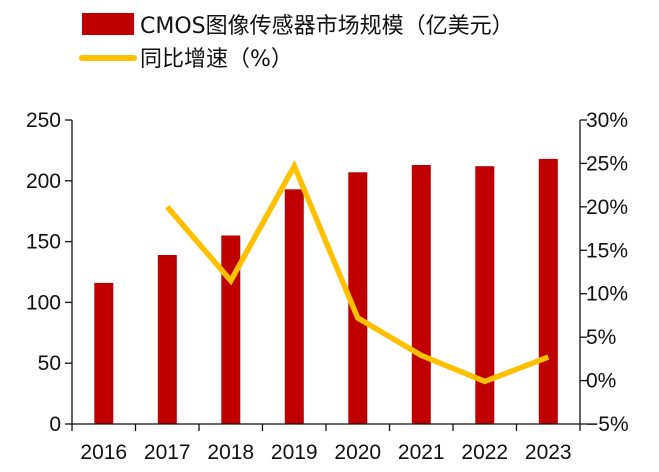  What do you see at coordinates (108, 24) in the screenshot?
I see `legend-bar-swatch` at bounding box center [108, 24].